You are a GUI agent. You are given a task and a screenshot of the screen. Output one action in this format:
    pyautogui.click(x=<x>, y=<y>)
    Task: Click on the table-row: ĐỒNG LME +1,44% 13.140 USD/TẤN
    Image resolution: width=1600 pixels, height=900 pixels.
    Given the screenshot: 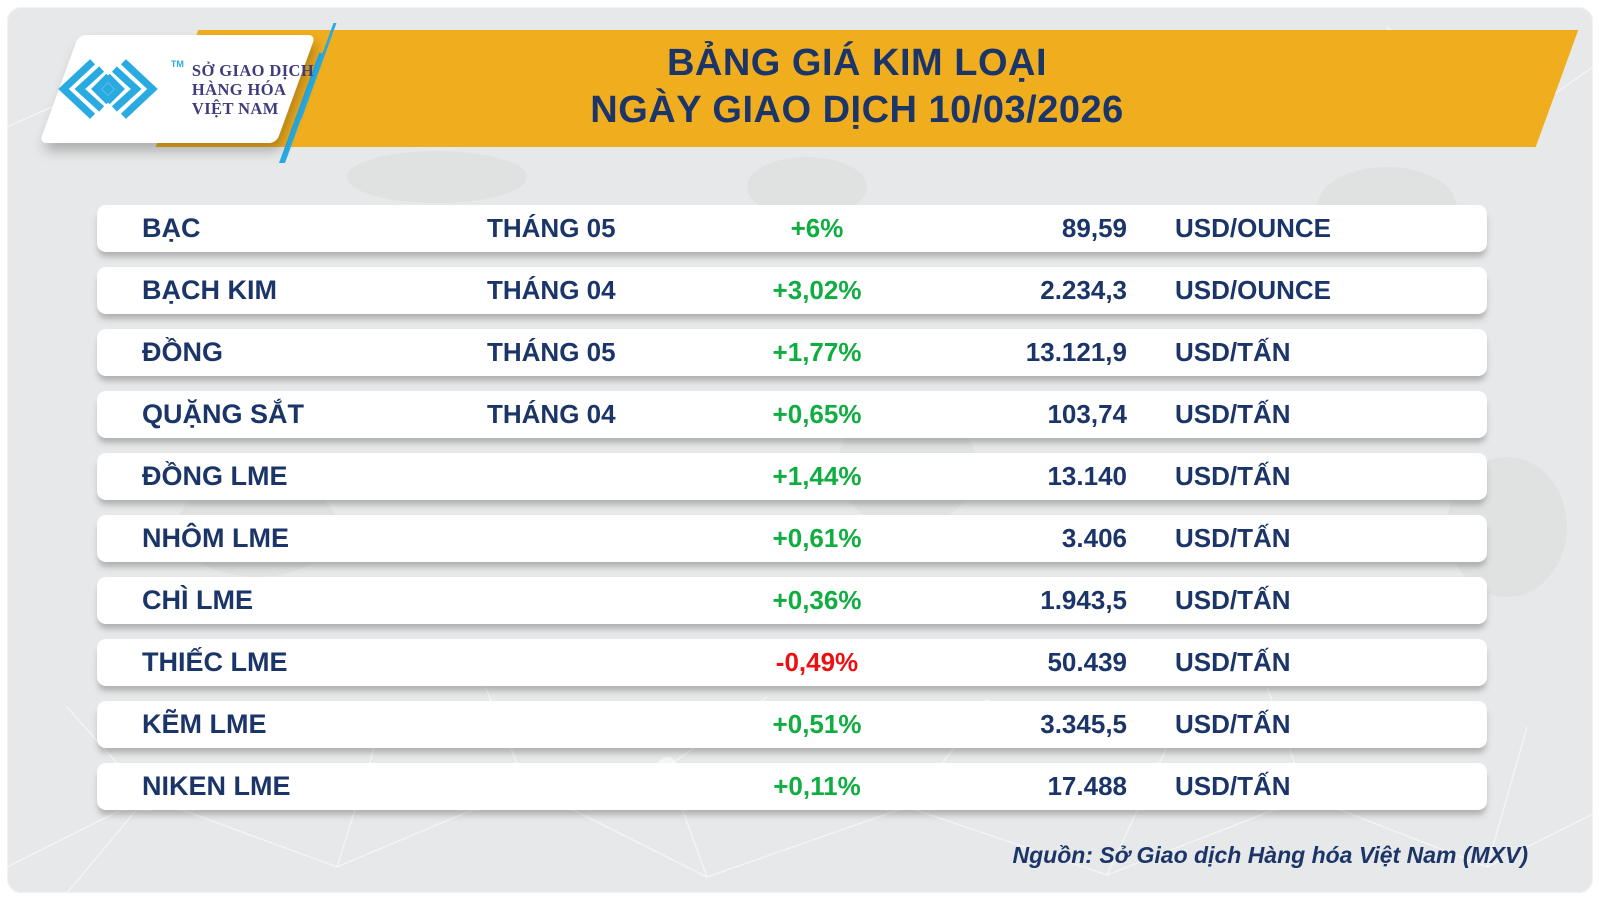 What is the action you would take?
    pyautogui.click(x=792, y=476)
    